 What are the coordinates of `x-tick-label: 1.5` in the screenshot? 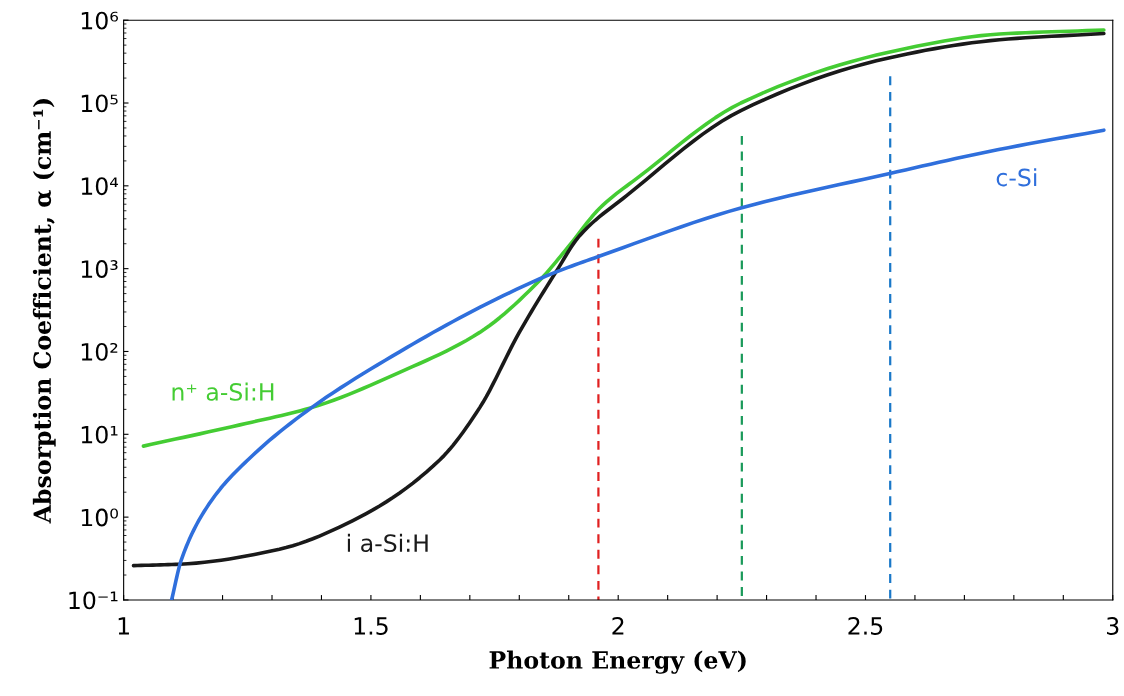 It's located at (371, 626).